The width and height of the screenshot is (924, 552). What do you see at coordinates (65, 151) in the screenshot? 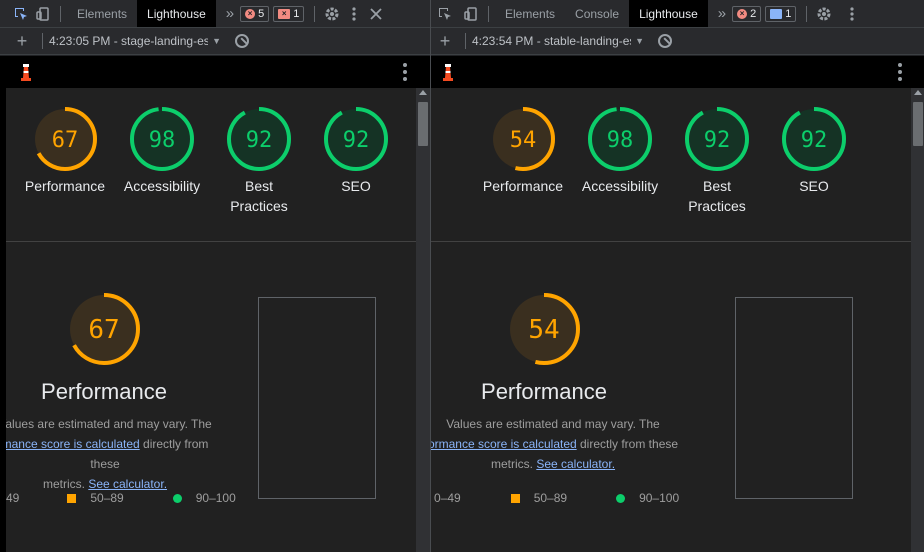
I see `gauge-performance: 67 Performance` at bounding box center [65, 151].